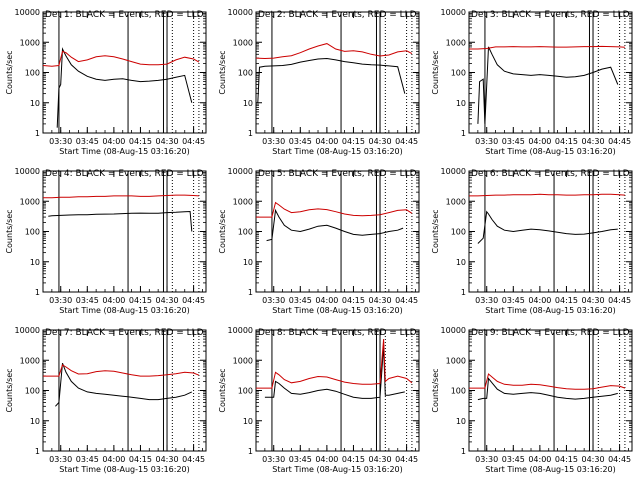 The height and width of the screenshot is (480, 640). I want to click on panel-title: Det 2: BLACK = Events, RED = LLD, so click(337, 15).